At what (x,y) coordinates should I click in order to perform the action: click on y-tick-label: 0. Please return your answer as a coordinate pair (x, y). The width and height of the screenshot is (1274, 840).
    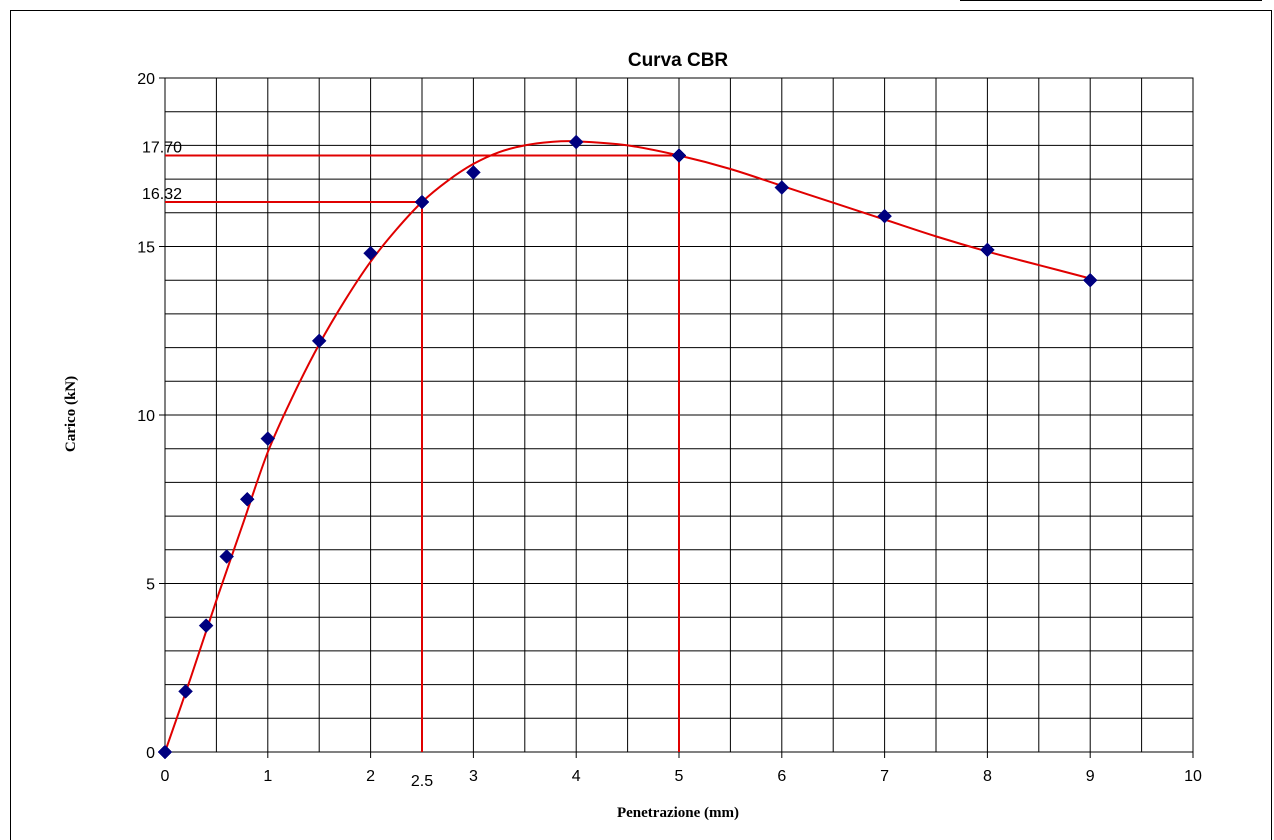
    Looking at the image, I should click on (150, 753).